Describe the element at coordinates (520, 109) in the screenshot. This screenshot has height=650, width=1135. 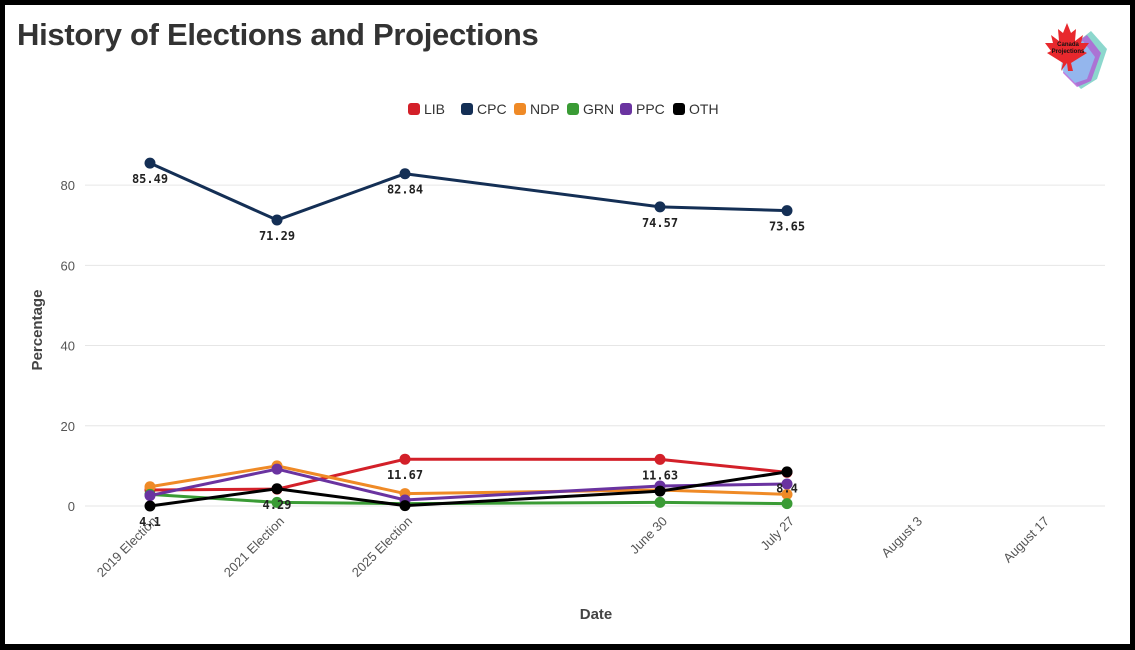
I see `legend-swatch-ndp` at that location.